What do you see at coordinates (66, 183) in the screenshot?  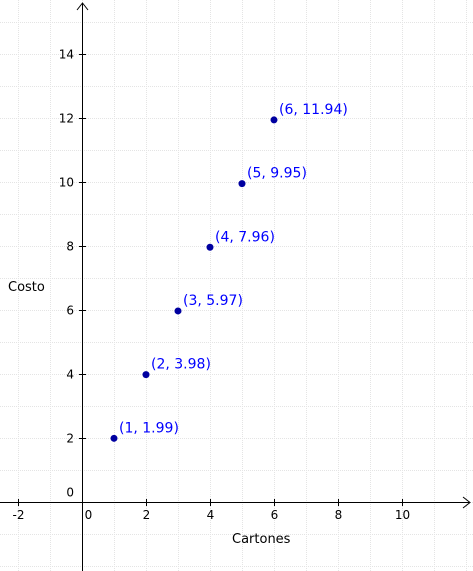 I see `y-tick-label: 10` at bounding box center [66, 183].